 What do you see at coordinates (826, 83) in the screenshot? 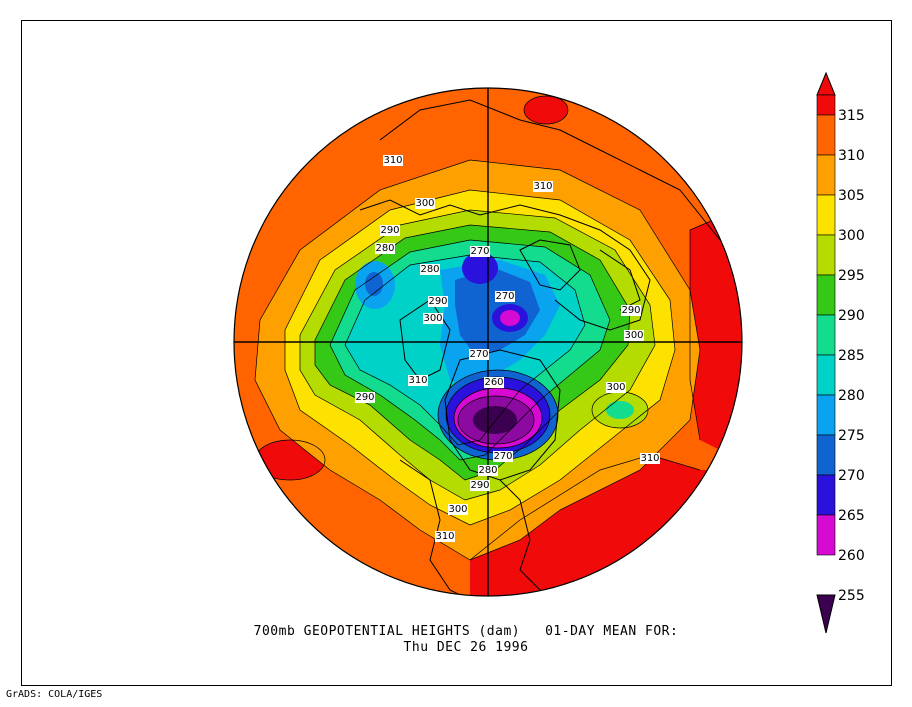
I see `colorbar-top-arrow` at bounding box center [826, 83].